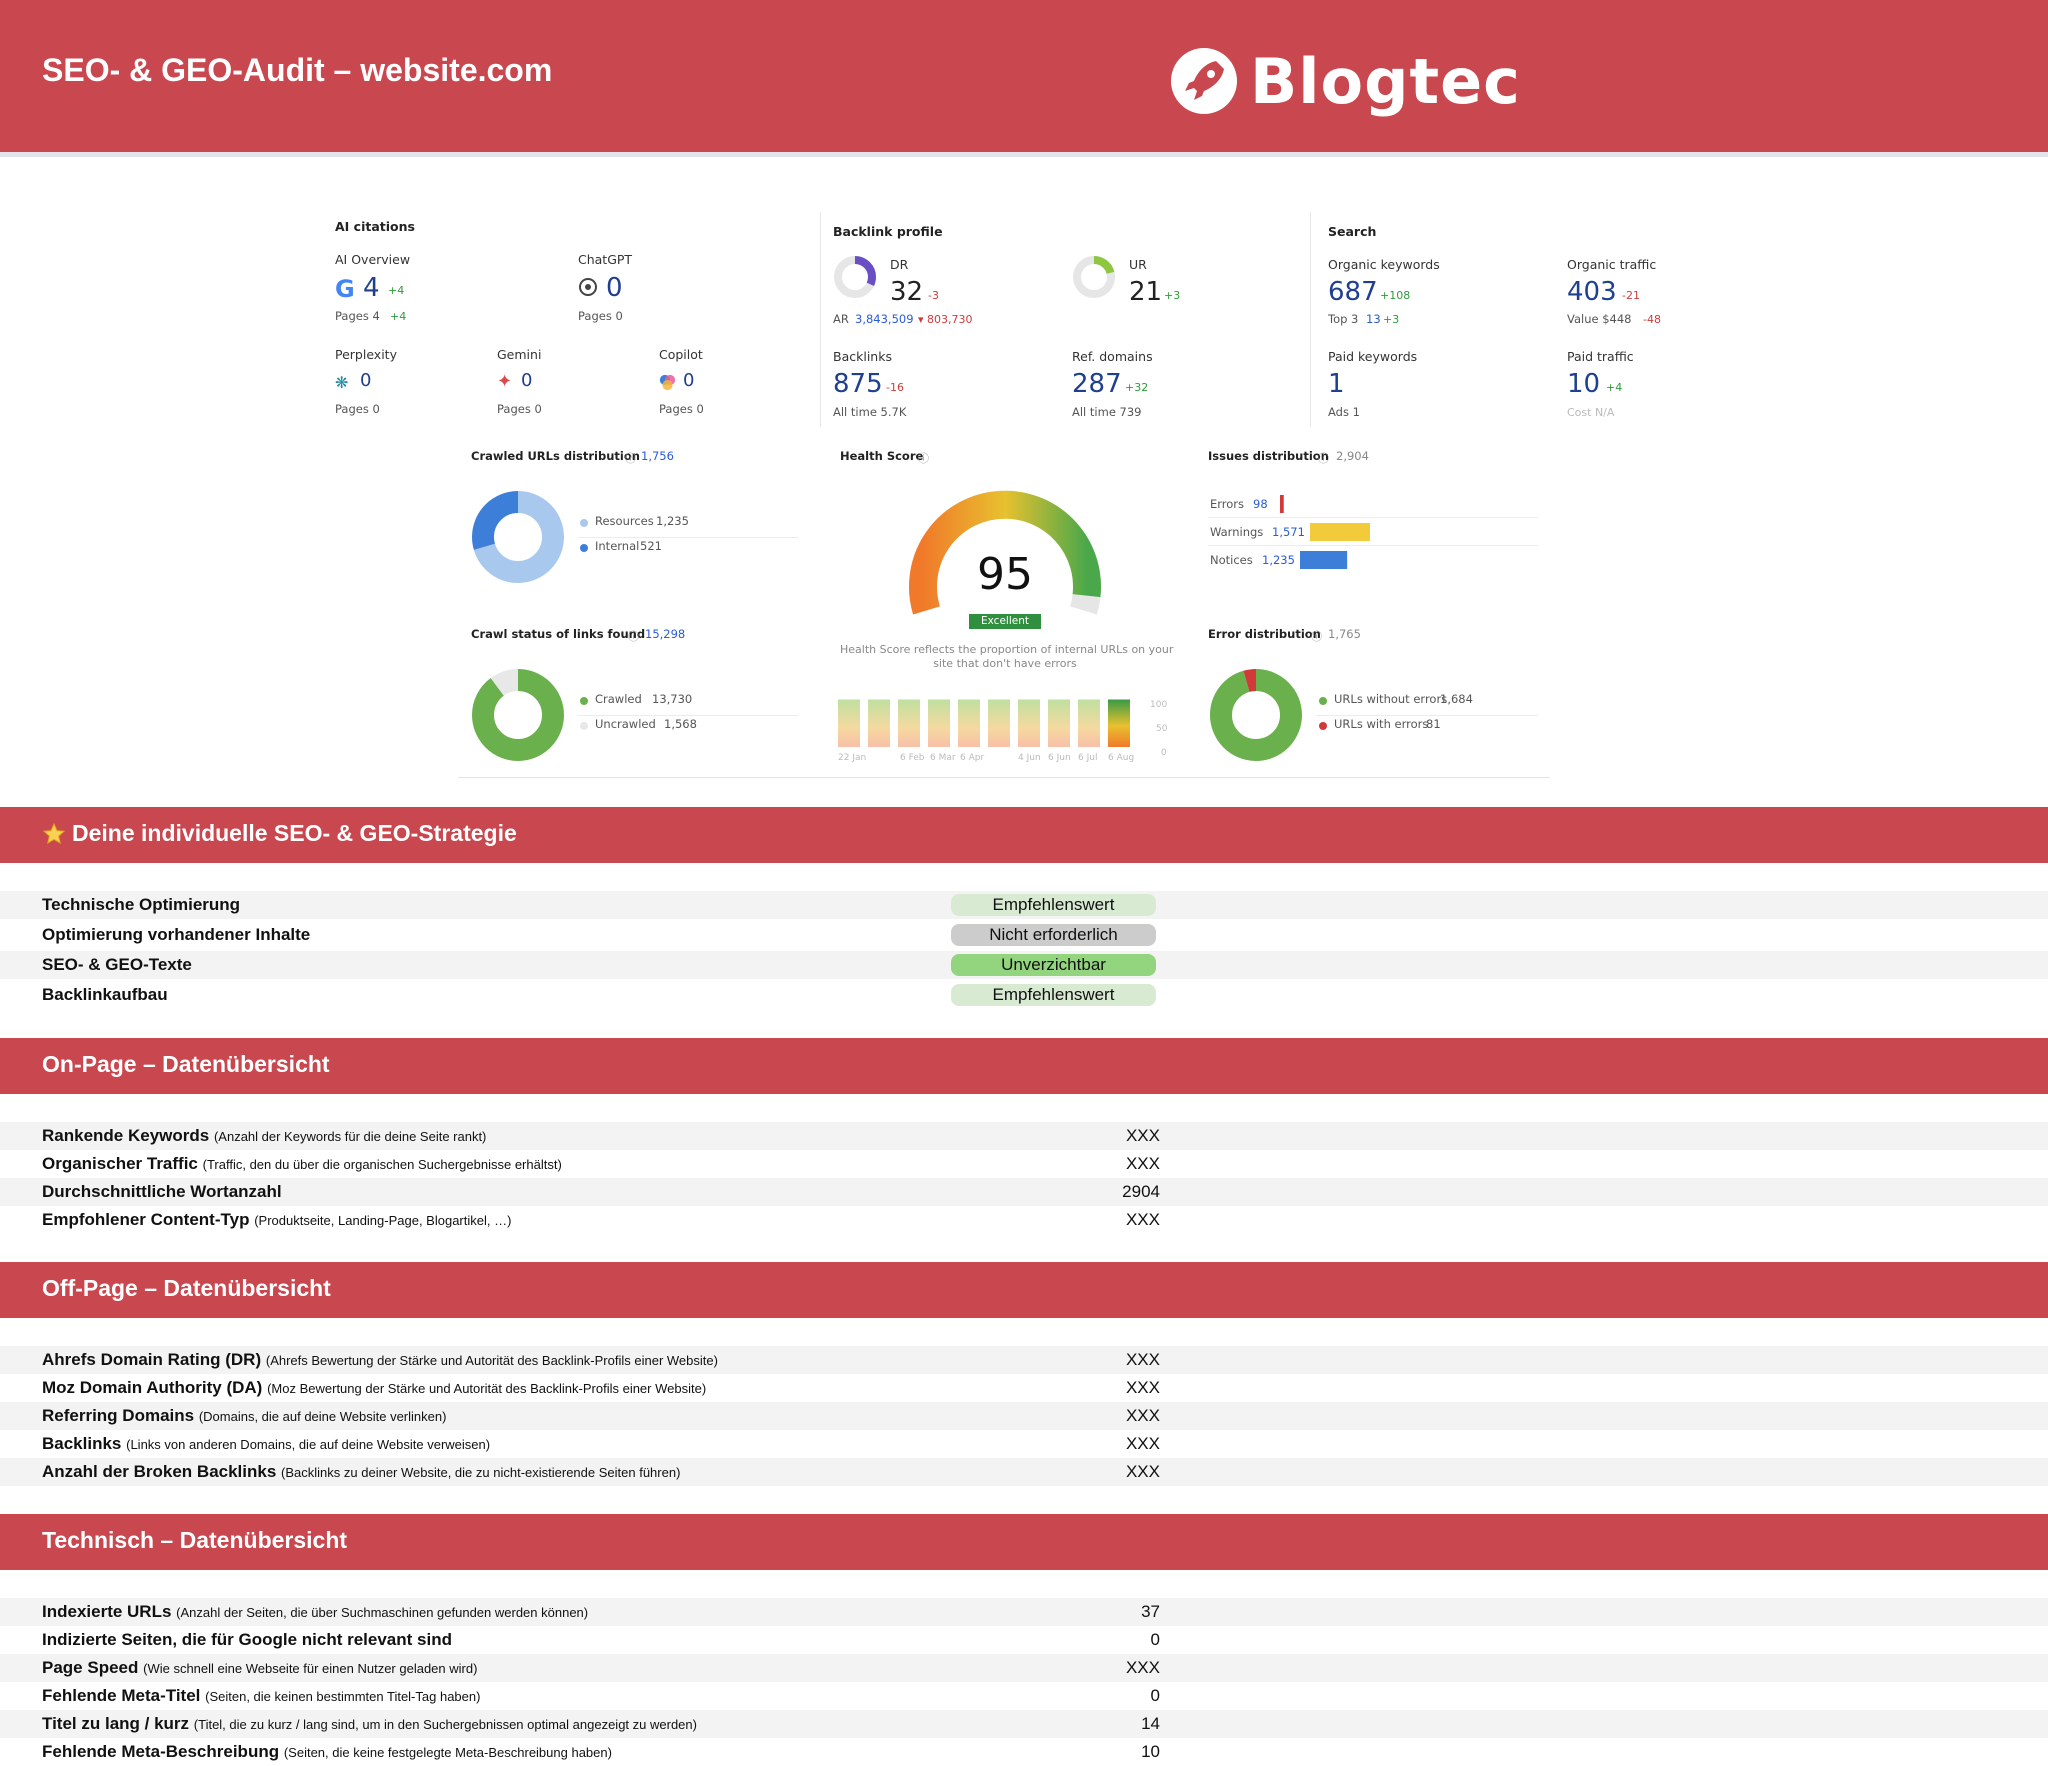 This screenshot has height=1766, width=2048. What do you see at coordinates (357, 316) in the screenshot?
I see `ai-overview-pages: Pages 4` at bounding box center [357, 316].